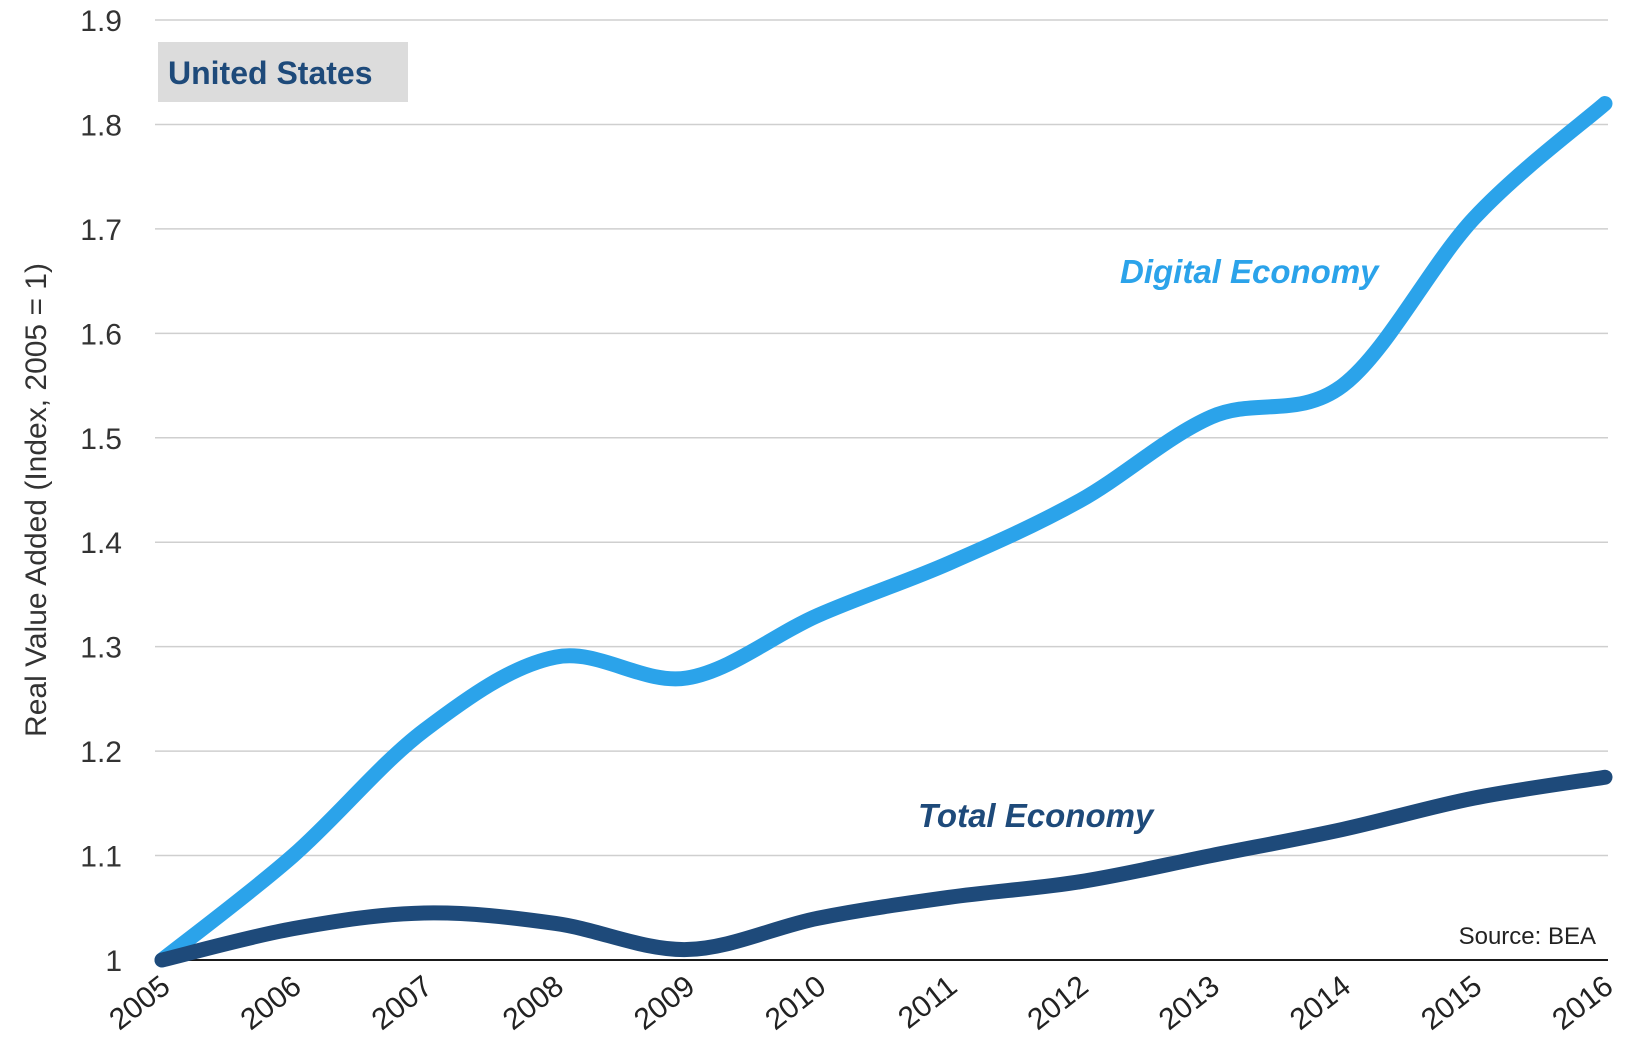 The image size is (1648, 1062). Describe the element at coordinates (1451, 1003) in the screenshot. I see `x-tick-label: 2015` at that location.